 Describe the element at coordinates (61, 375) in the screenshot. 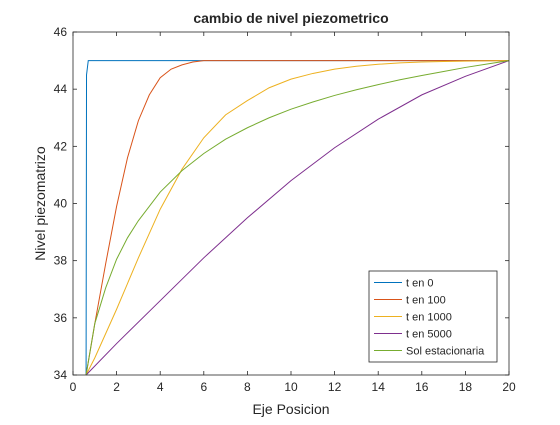

I see `y-tick-label: 34` at that location.